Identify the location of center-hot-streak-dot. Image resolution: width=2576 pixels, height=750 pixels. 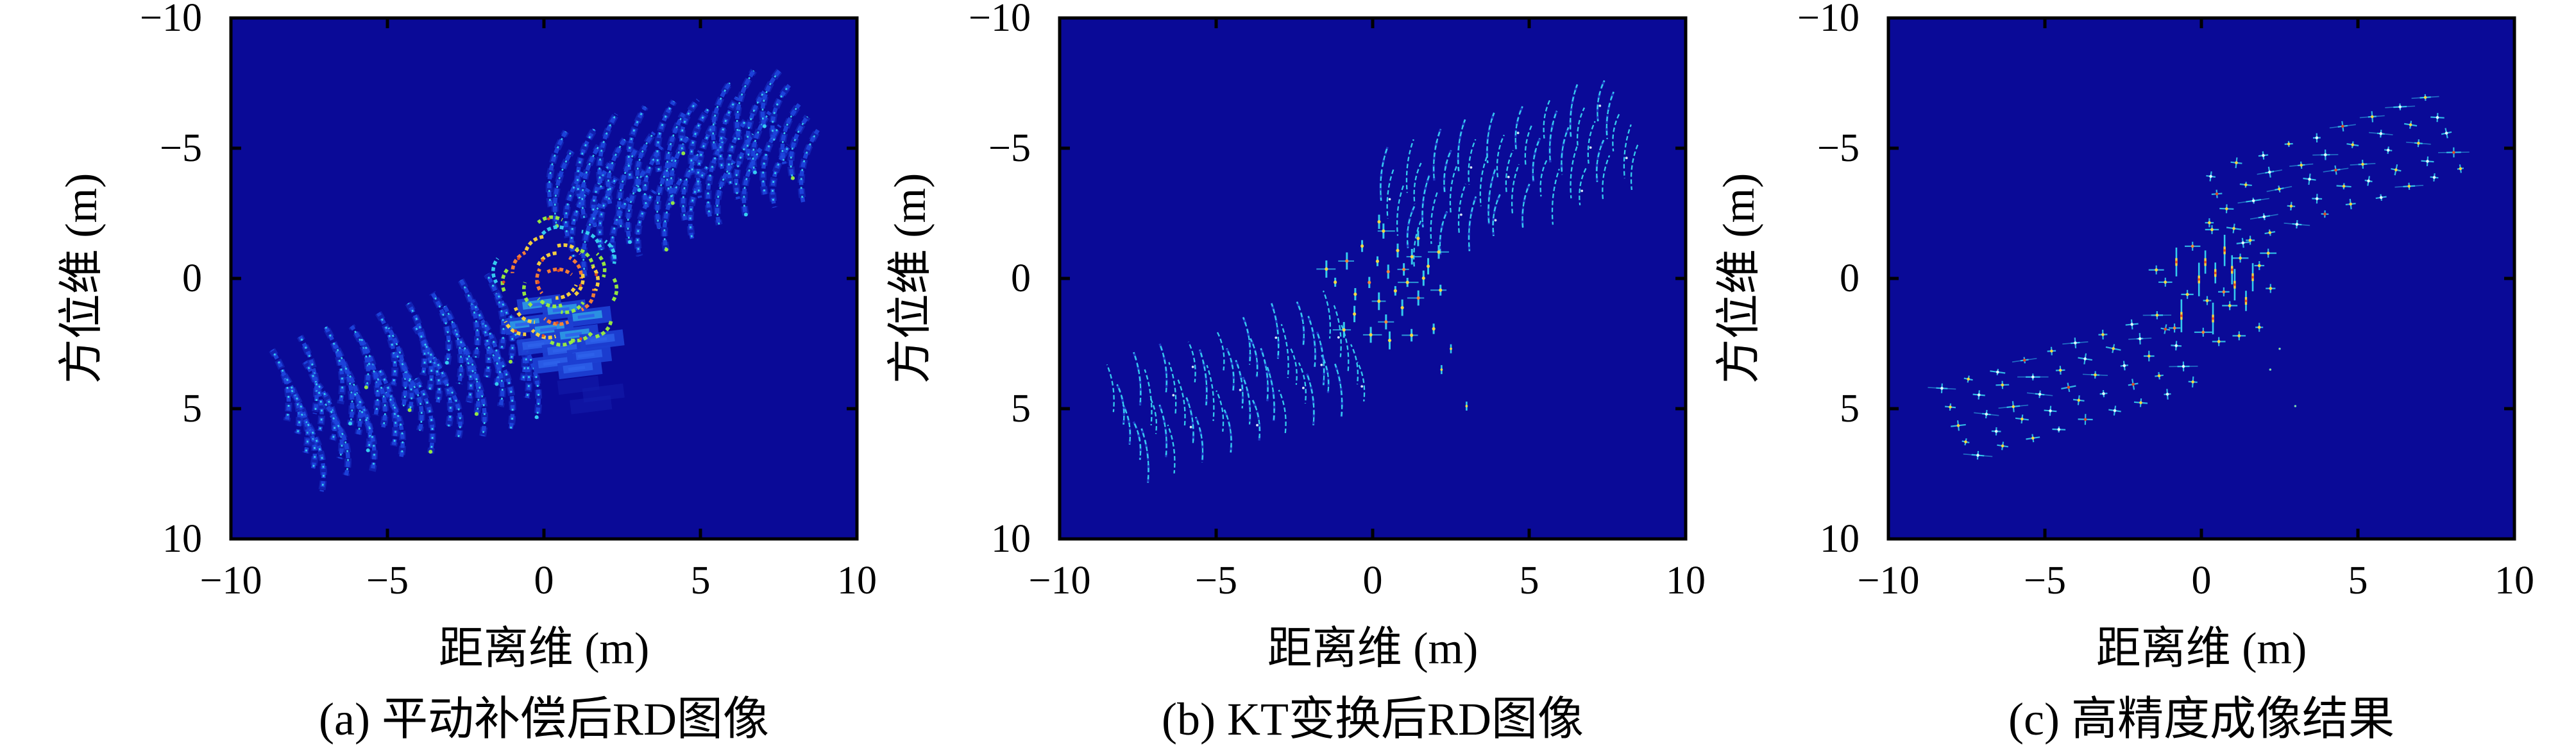
(2246, 300).